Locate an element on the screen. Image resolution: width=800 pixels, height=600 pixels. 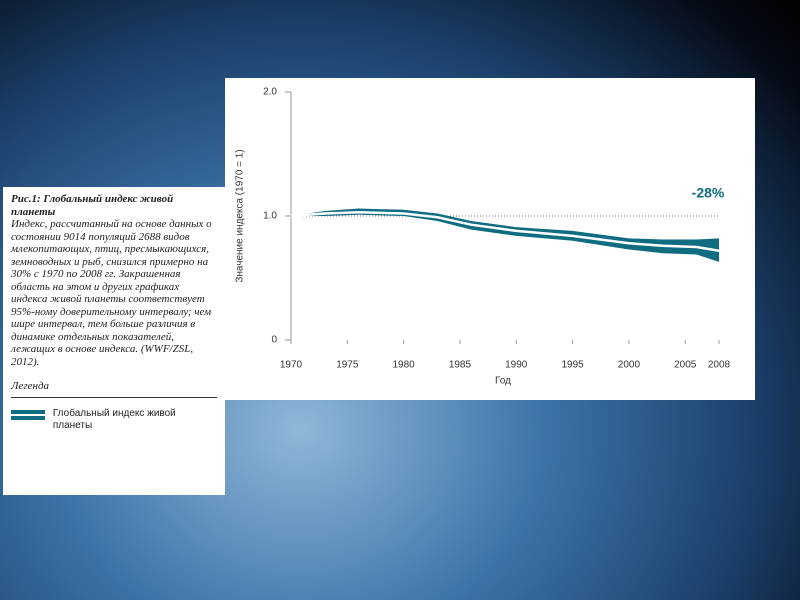
x-tick-label: 2000 is located at coordinates (629, 365).